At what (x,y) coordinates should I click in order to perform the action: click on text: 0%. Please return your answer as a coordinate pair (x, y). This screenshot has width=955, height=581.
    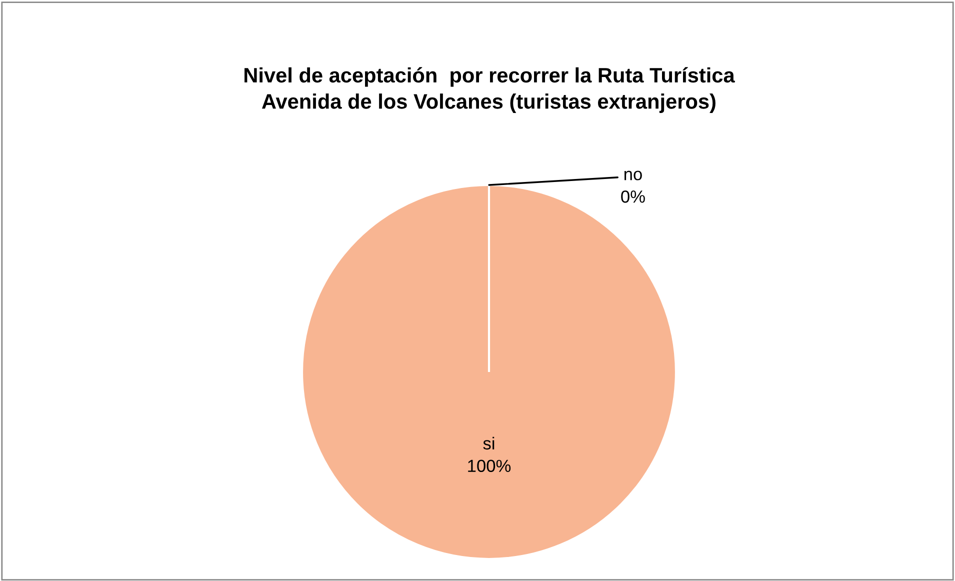
    Looking at the image, I should click on (633, 196).